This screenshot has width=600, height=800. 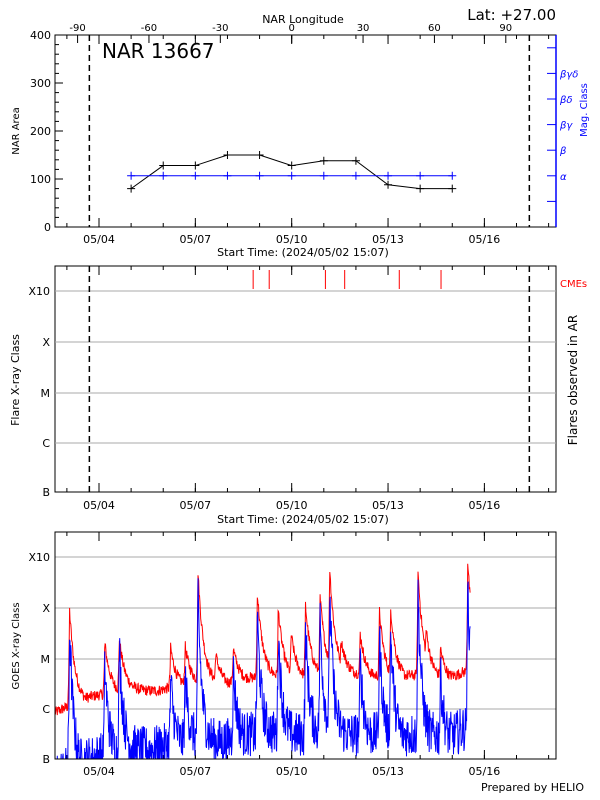 What do you see at coordinates (563, 151) in the screenshot?
I see `mag-class-label: β` at bounding box center [563, 151].